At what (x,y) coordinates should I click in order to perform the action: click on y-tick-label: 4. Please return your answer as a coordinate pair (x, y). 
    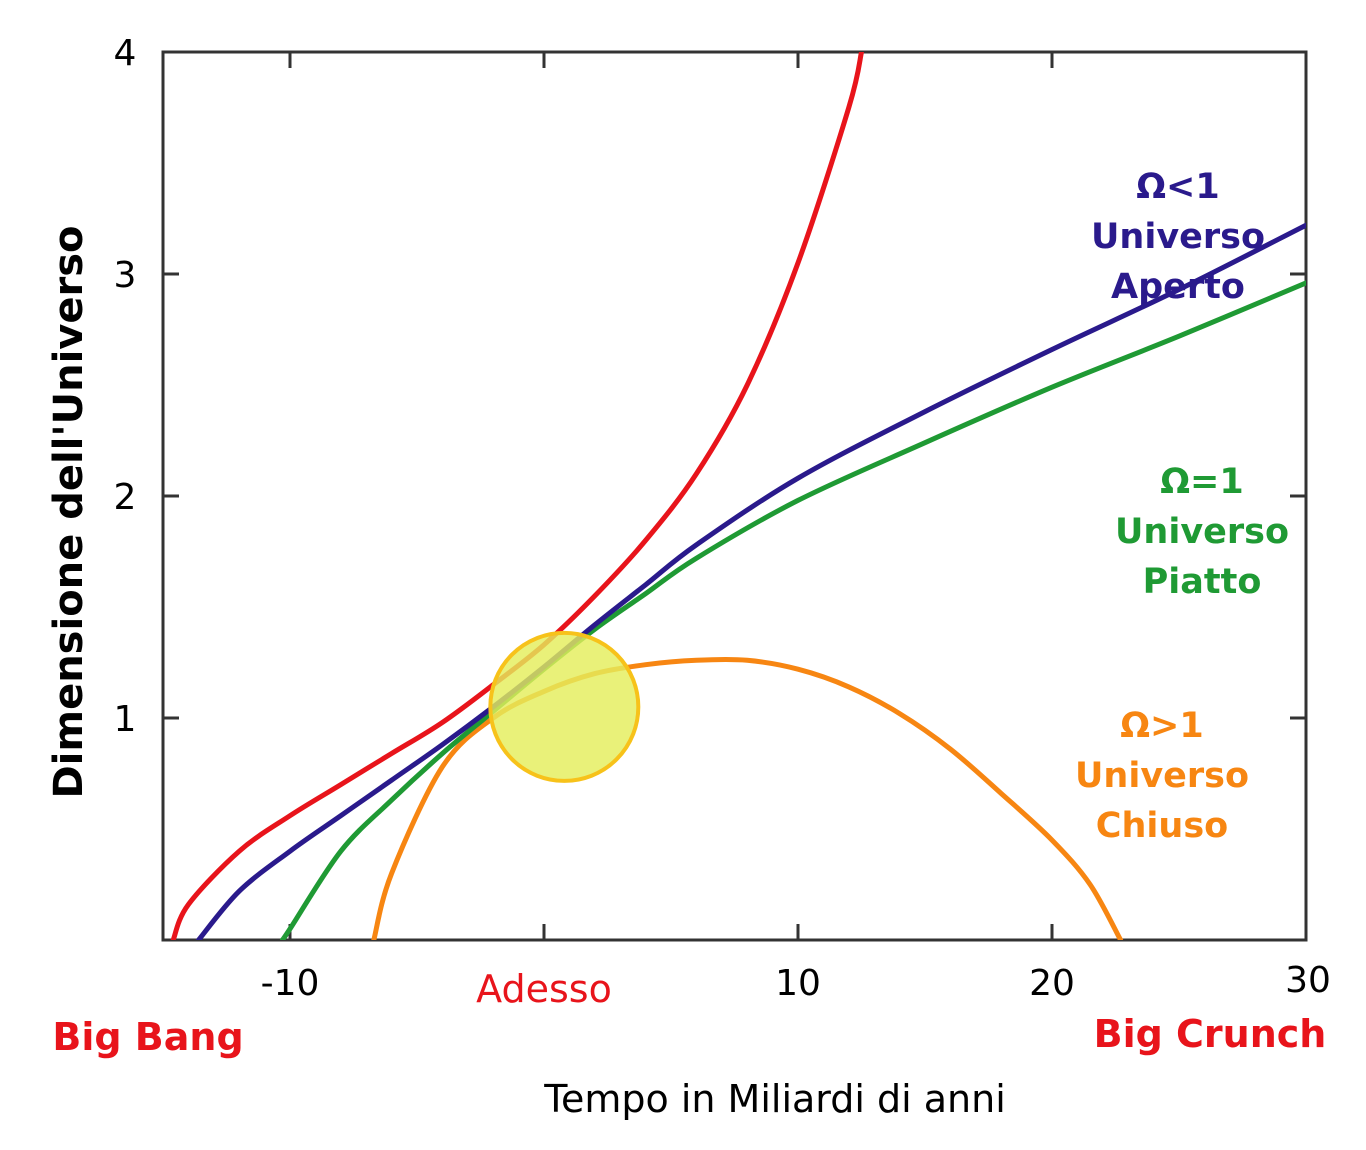
    Looking at the image, I should click on (125, 53).